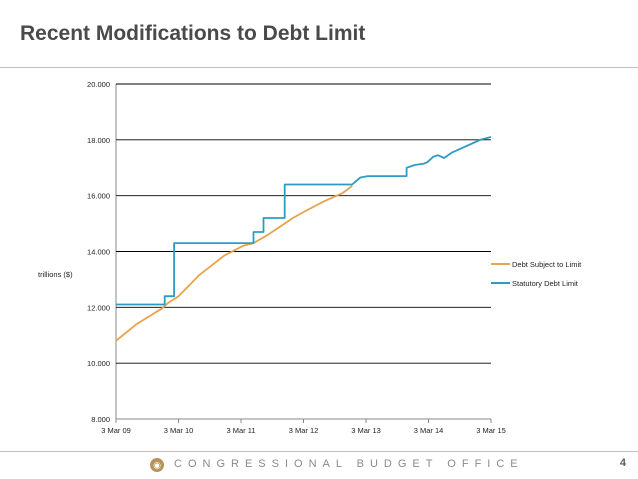 The width and height of the screenshot is (638, 479). I want to click on footer-divider, so click(319, 451).